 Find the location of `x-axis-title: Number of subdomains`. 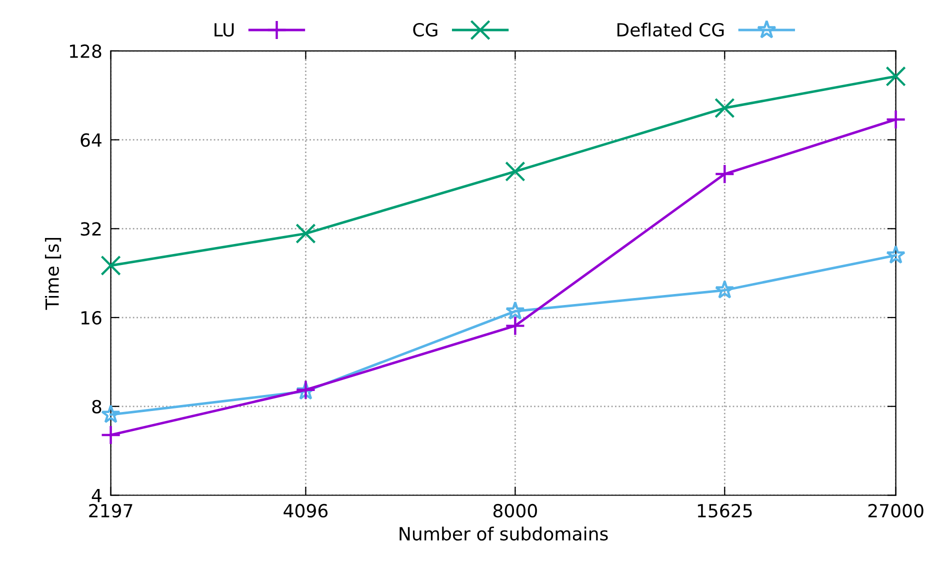

x-axis-title: Number of subdomains is located at coordinates (504, 533).